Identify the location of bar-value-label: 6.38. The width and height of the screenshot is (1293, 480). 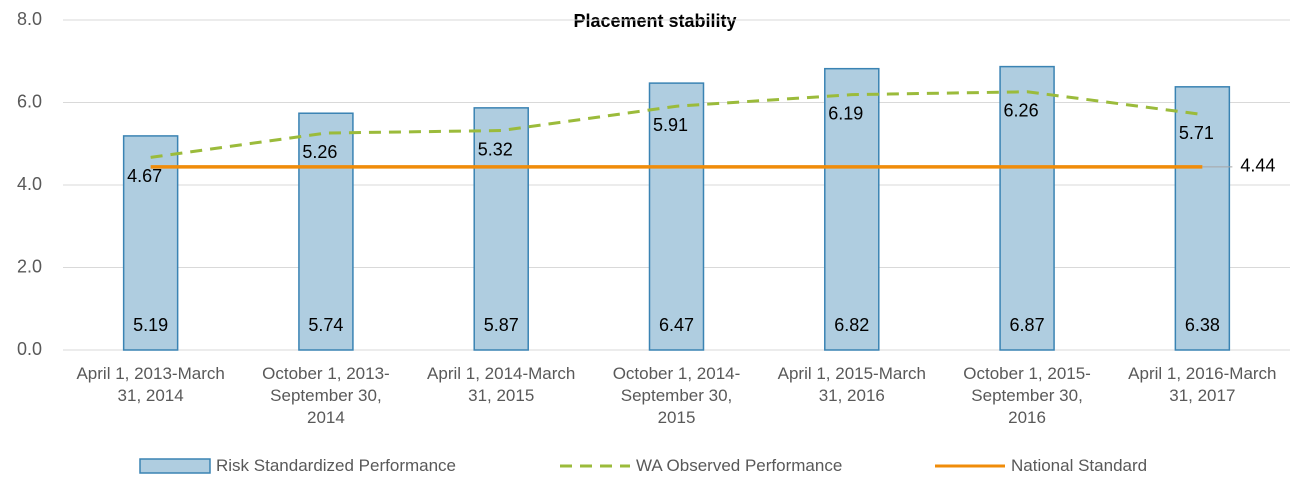
(1202, 325).